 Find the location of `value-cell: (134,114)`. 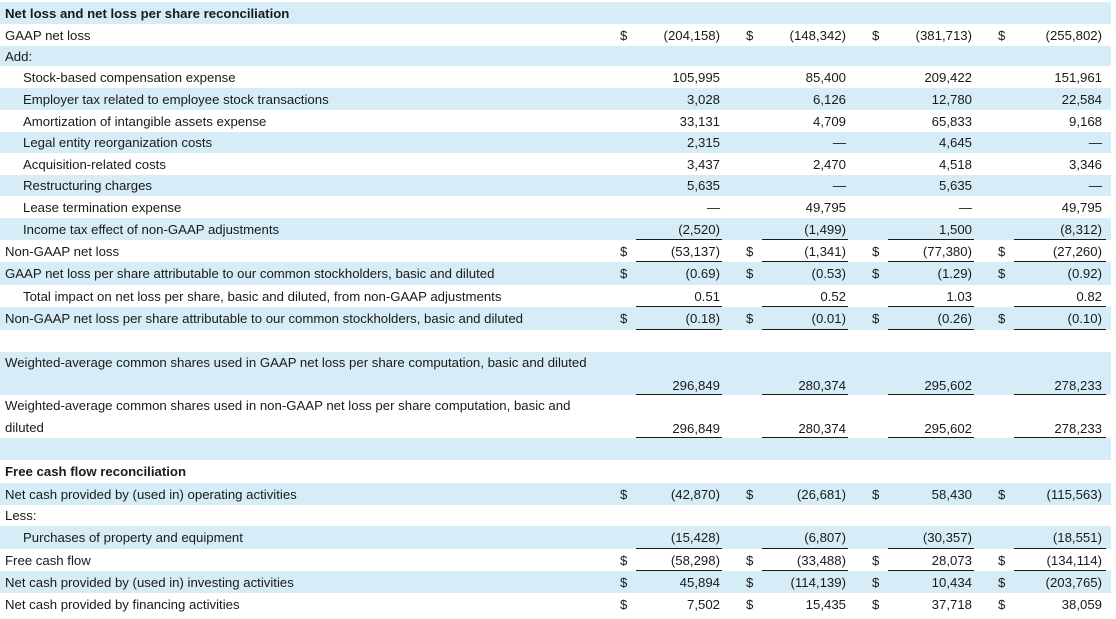

value-cell: (134,114) is located at coordinates (1074, 560).